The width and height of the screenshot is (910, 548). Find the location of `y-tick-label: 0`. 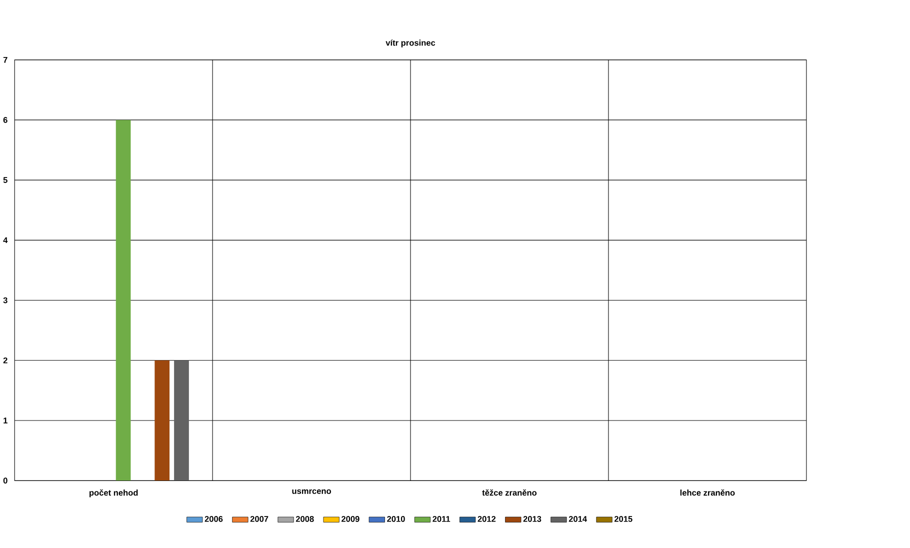

y-tick-label: 0 is located at coordinates (5, 481).